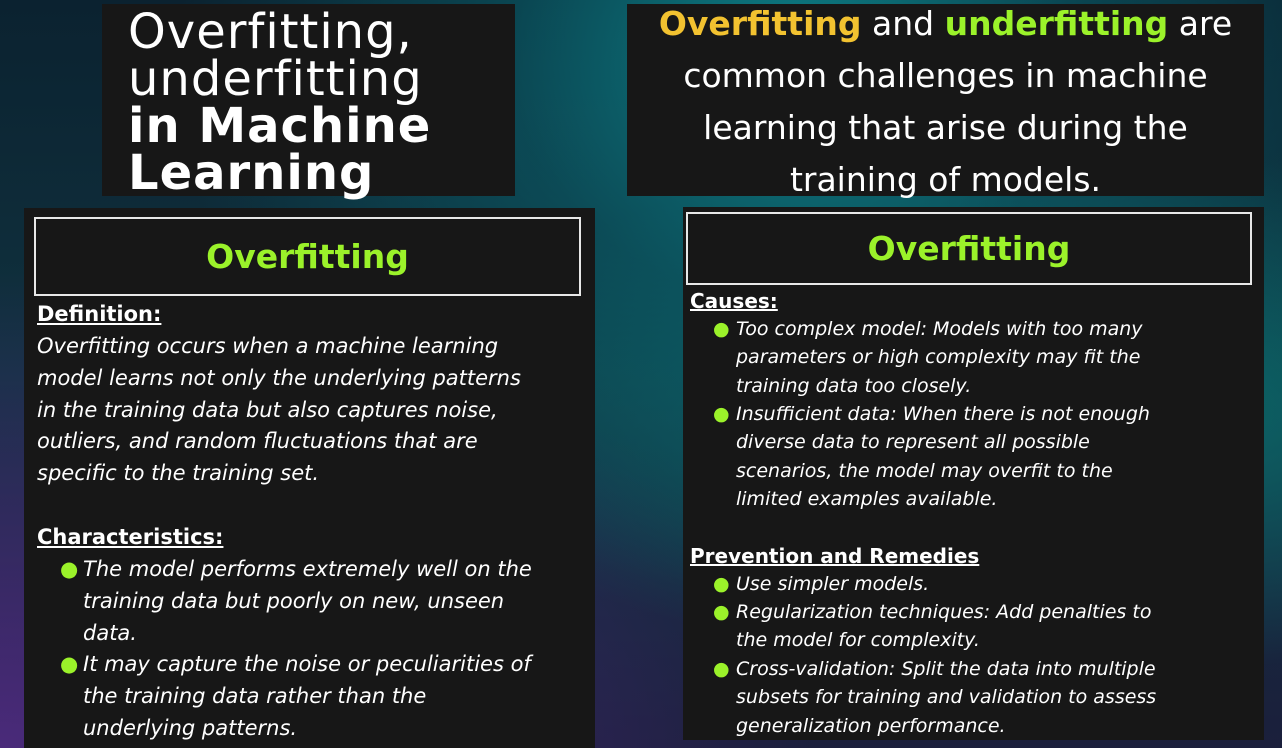 This screenshot has height=748, width=1282. I want to click on intro-line-1: Overfitting and underfitting are, so click(945, 24).